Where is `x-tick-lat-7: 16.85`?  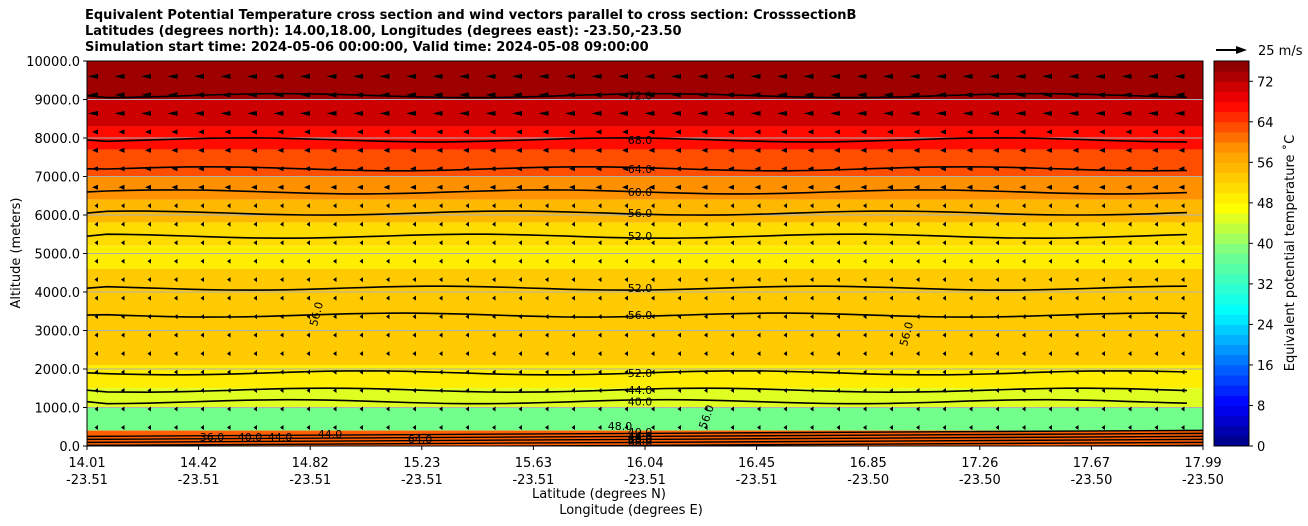
x-tick-lat-7: 16.85 is located at coordinates (868, 463).